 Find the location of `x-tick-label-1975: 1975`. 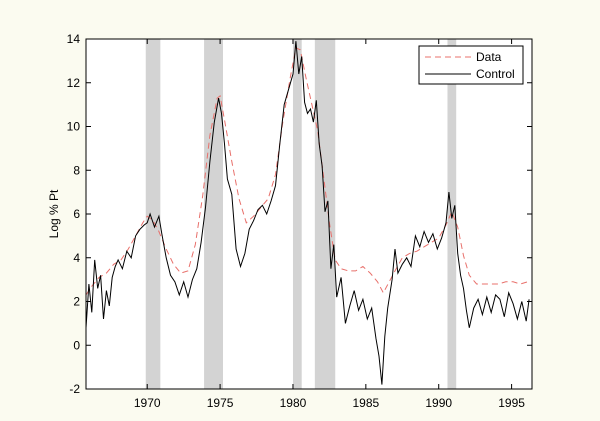

x-tick-label-1975: 1975 is located at coordinates (220, 403).